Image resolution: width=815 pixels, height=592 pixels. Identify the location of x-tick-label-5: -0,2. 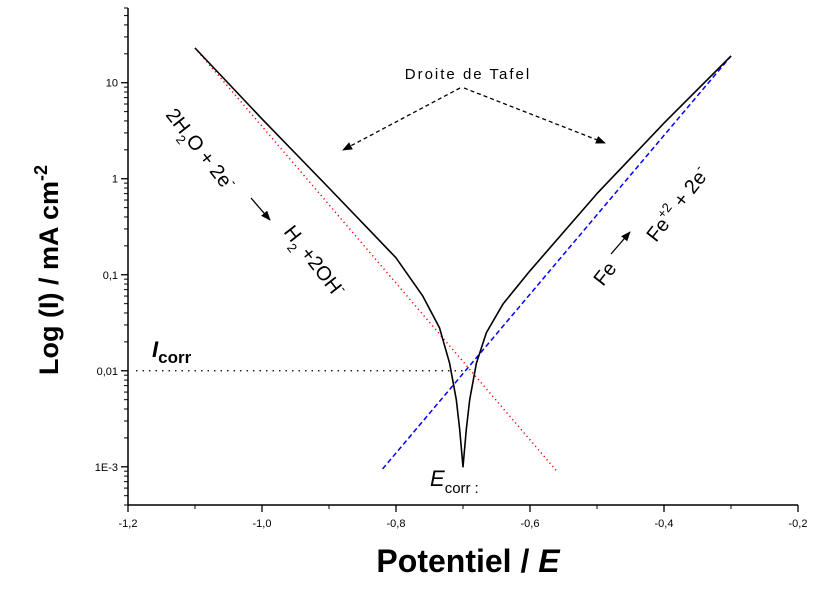
(798, 524).